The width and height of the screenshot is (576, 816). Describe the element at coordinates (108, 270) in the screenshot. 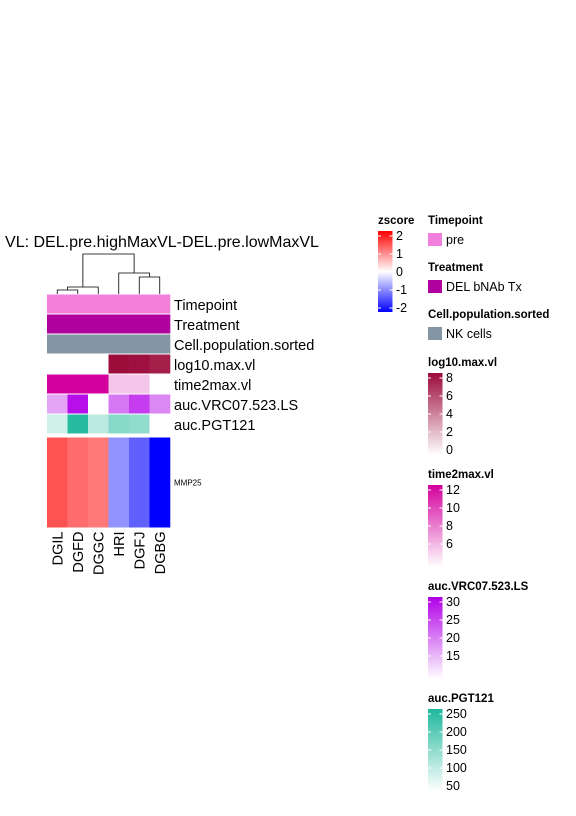

I see `dendro-root` at that location.